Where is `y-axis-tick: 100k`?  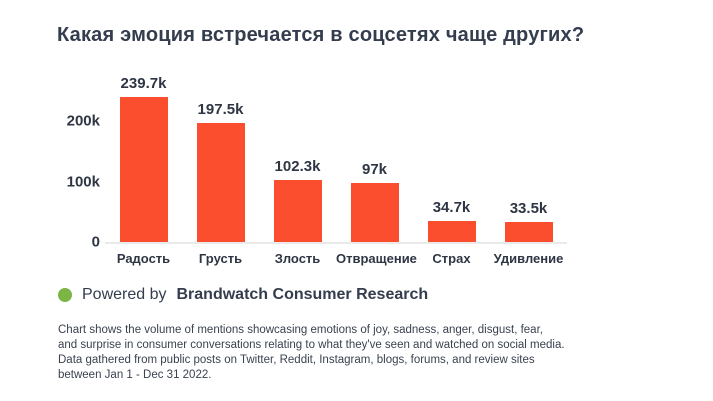 y-axis-tick: 100k is located at coordinates (83, 182).